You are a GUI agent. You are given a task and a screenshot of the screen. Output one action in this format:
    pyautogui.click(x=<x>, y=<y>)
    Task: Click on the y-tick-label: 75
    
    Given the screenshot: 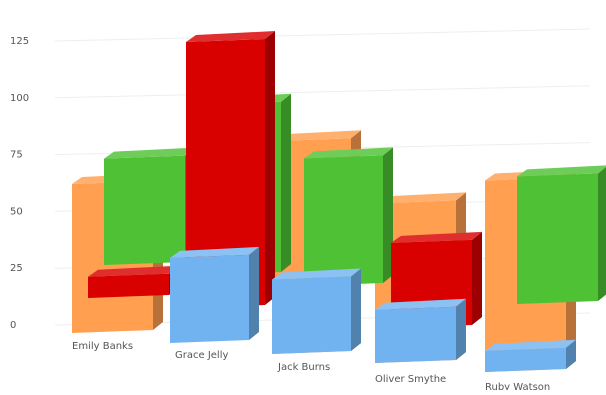 What is the action you would take?
    pyautogui.click(x=16, y=155)
    